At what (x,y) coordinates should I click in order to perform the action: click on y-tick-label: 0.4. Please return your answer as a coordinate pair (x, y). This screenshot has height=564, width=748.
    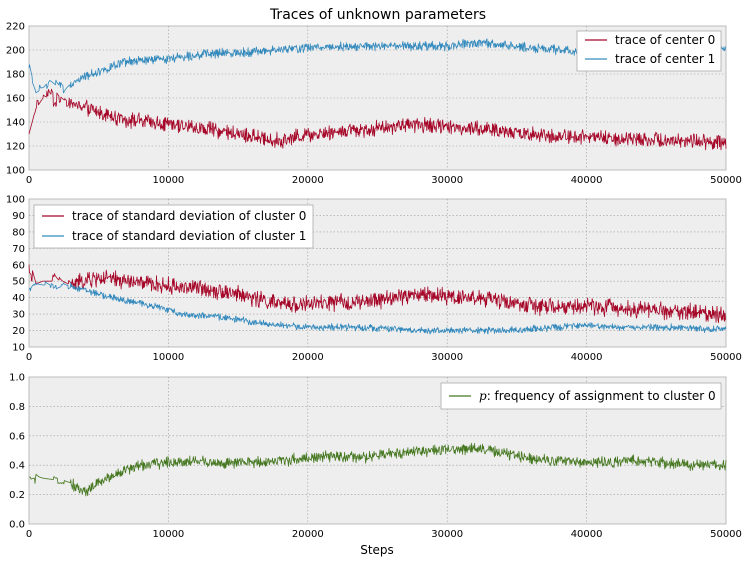
    Looking at the image, I should click on (17, 466).